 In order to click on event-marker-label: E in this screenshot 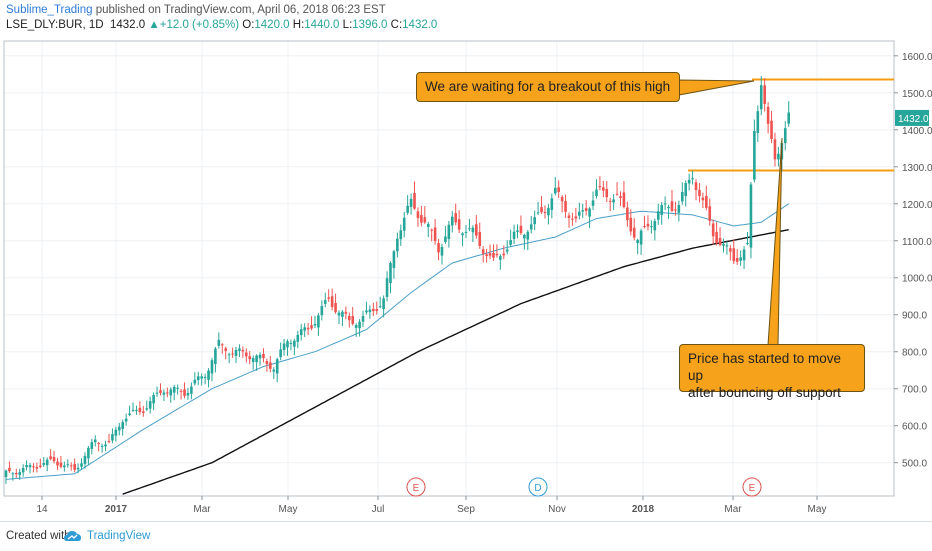, I will do `click(752, 488)`.